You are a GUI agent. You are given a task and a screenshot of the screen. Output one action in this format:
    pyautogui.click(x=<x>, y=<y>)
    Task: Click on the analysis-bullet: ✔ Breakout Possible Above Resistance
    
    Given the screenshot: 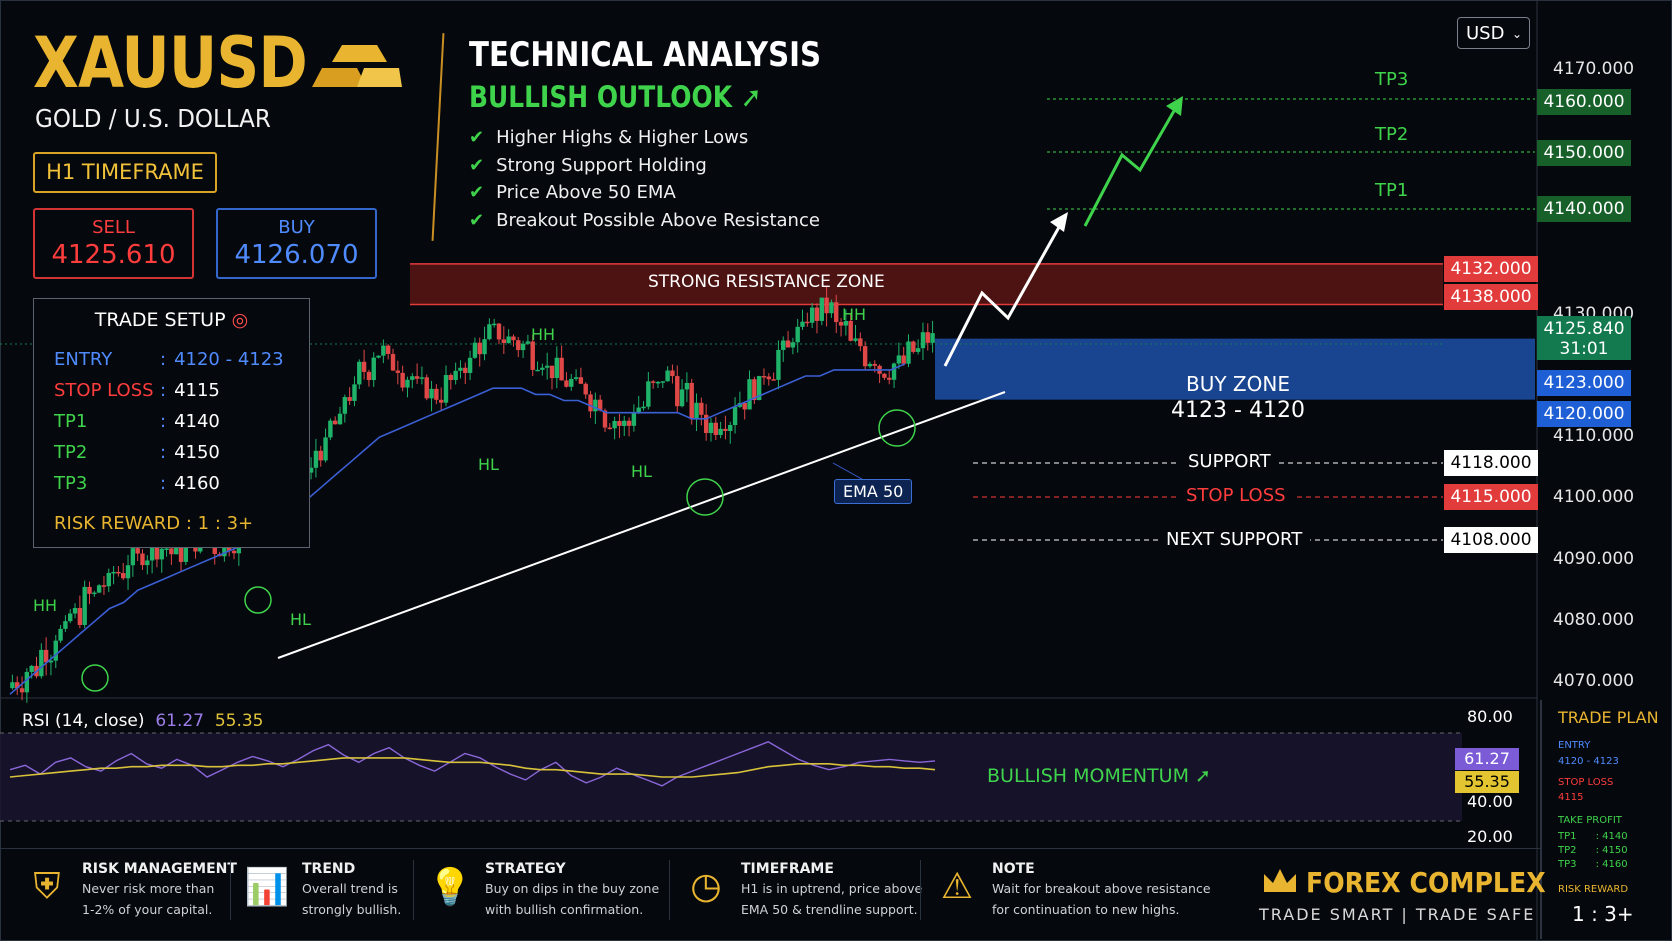 What is the action you would take?
    pyautogui.click(x=644, y=220)
    